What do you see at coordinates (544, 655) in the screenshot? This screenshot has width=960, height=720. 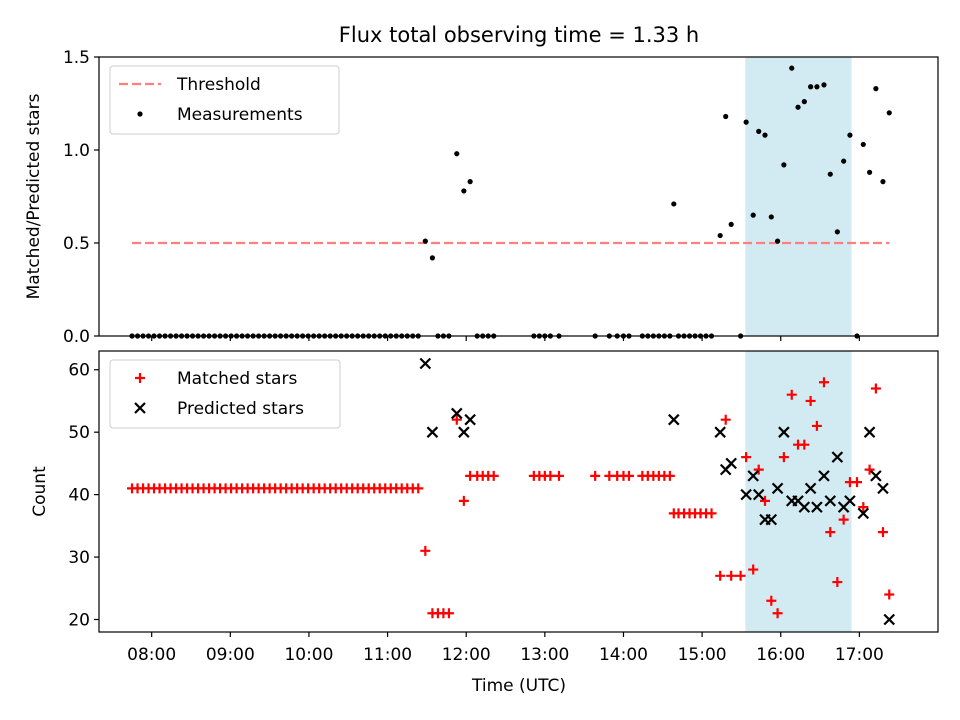 I see `x-tick-label: 13:00` at bounding box center [544, 655].